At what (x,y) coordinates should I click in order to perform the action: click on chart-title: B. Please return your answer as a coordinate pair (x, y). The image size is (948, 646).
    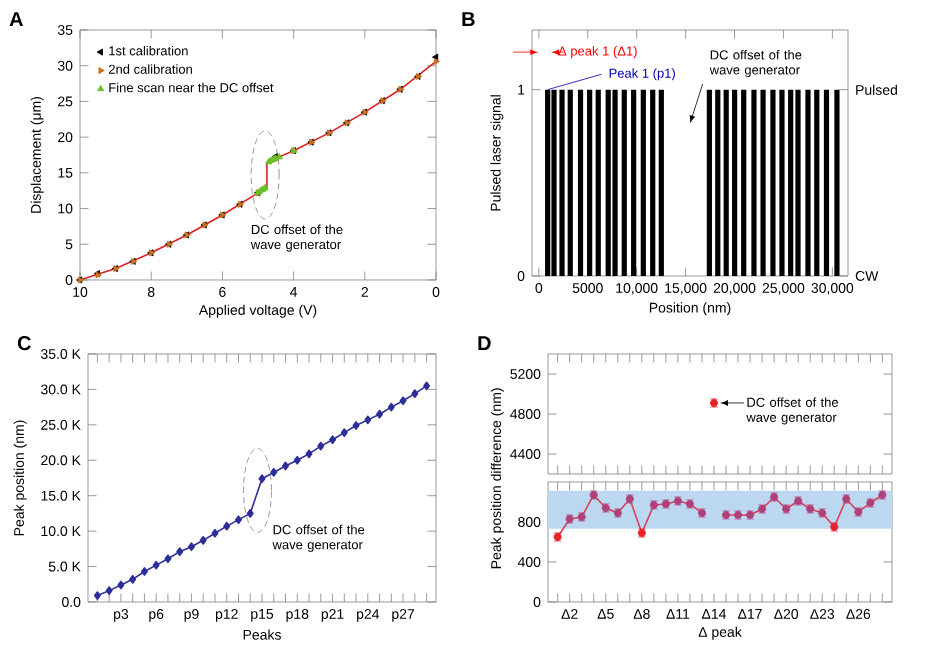
    Looking at the image, I should click on (468, 19).